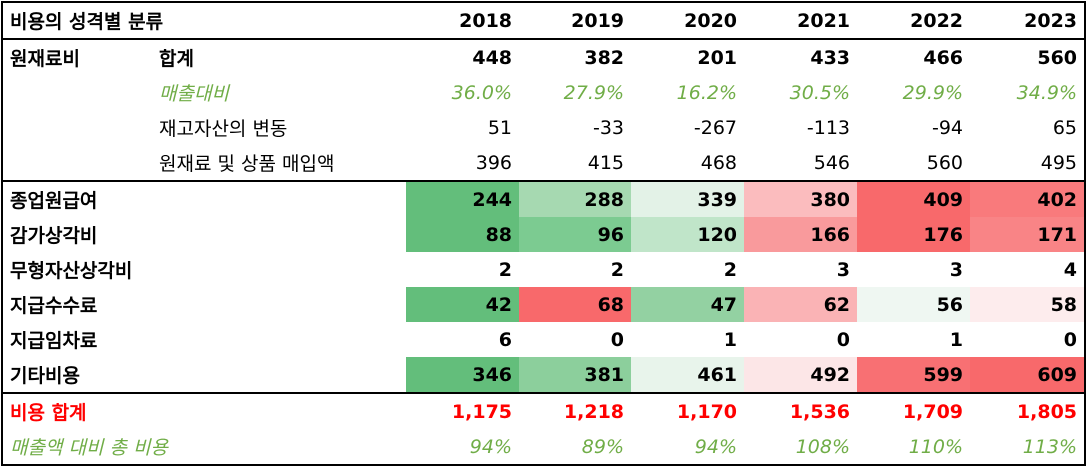 This screenshot has height=466, width=1087. What do you see at coordinates (575, 163) in the screenshot?
I see `table-cell: 415` at bounding box center [575, 163].